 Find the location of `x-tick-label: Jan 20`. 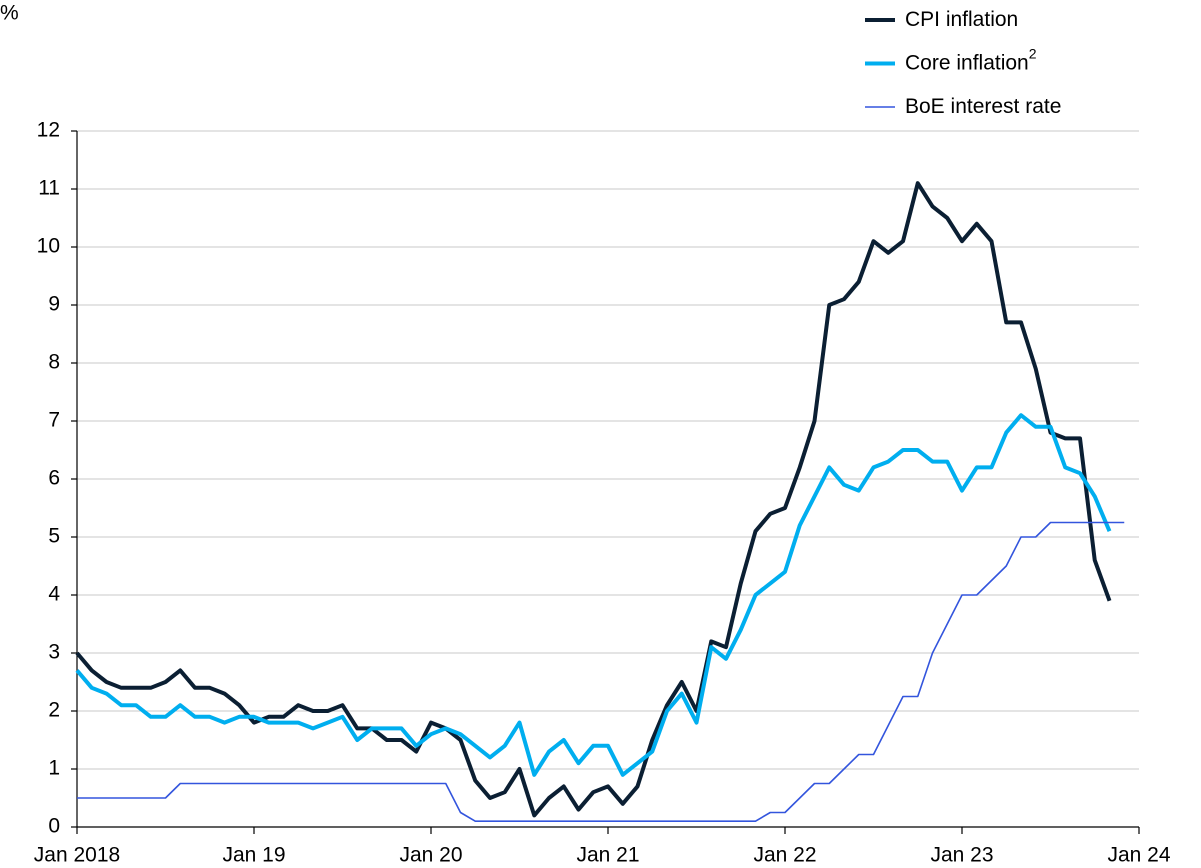

x-tick-label: Jan 20 is located at coordinates (430, 855).